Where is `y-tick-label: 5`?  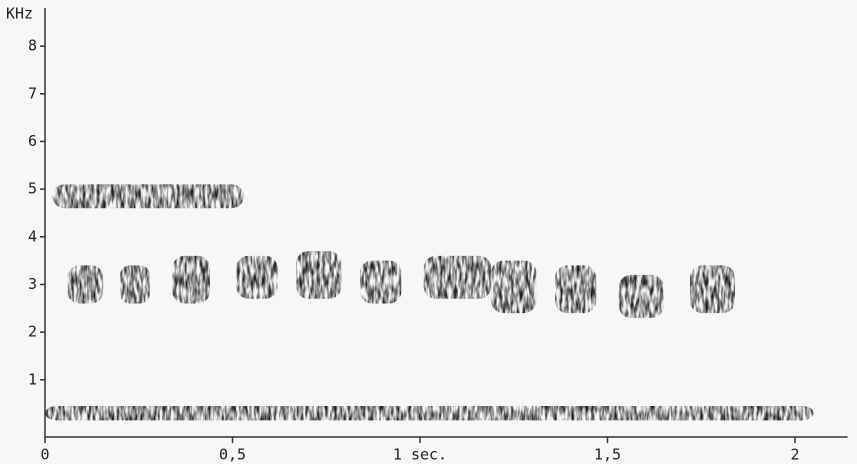 y-tick-label: 5 is located at coordinates (32, 189).